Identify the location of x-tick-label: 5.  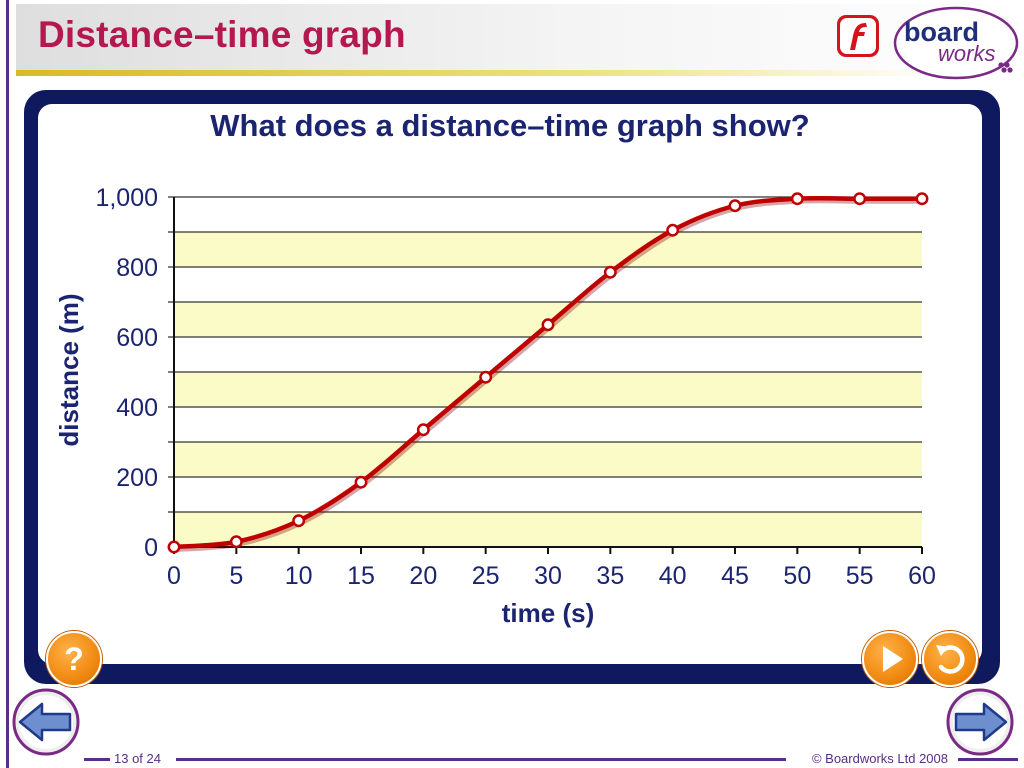
(236, 576).